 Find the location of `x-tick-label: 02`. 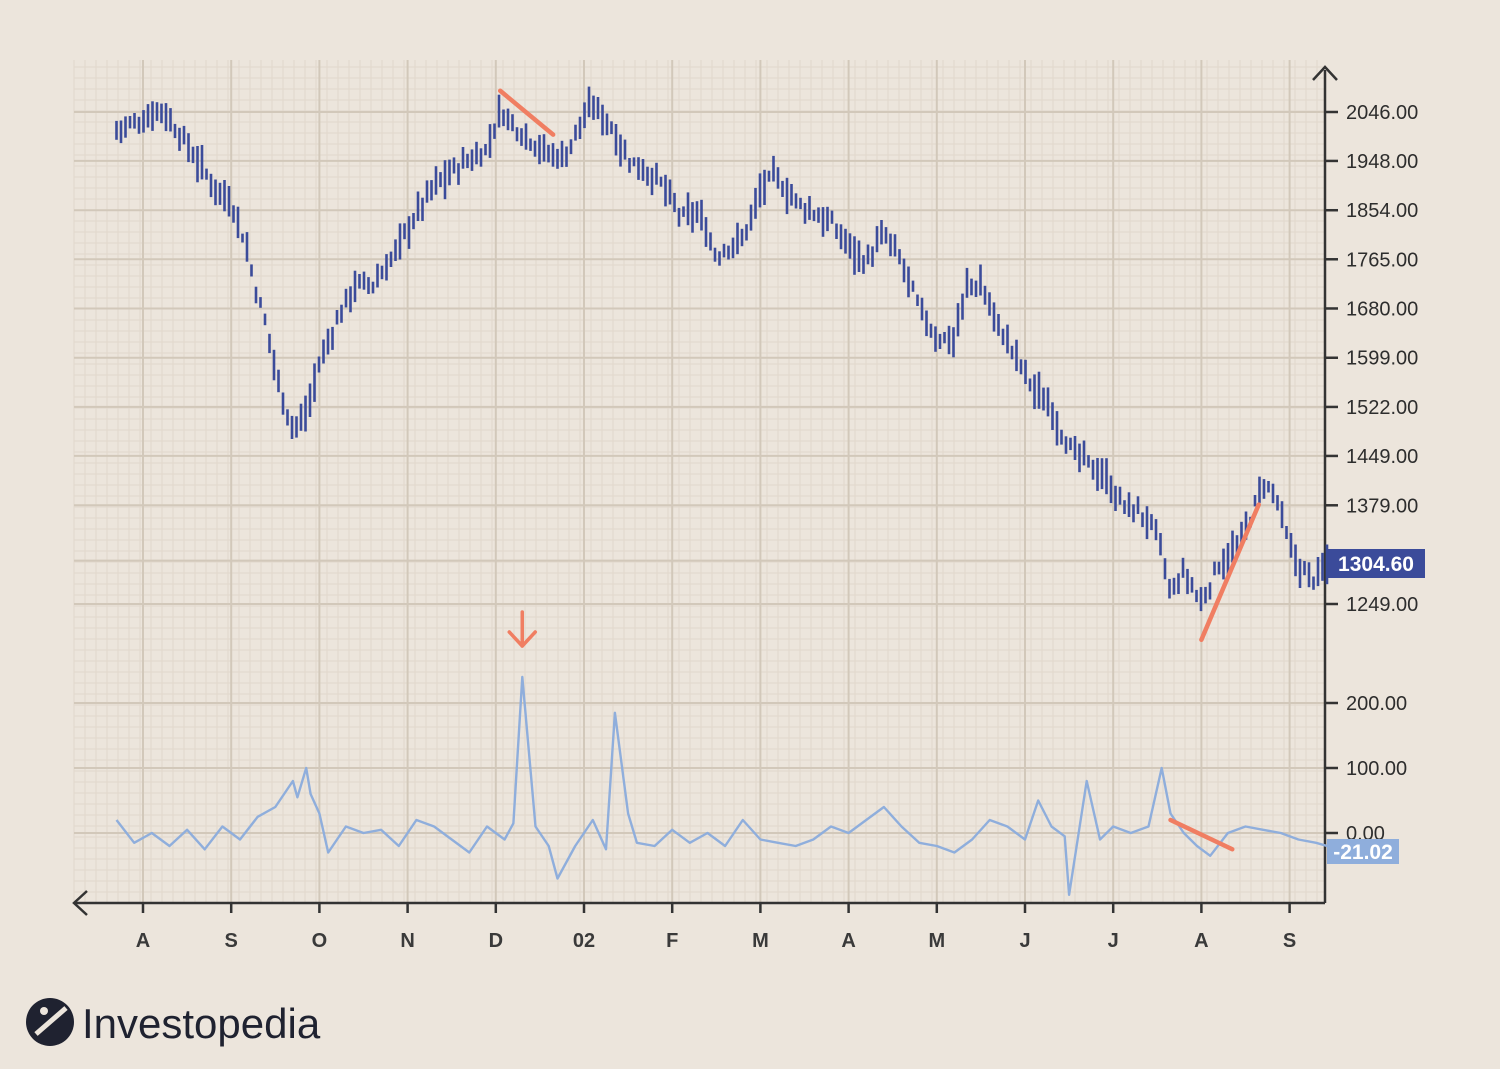

x-tick-label: 02 is located at coordinates (584, 941).